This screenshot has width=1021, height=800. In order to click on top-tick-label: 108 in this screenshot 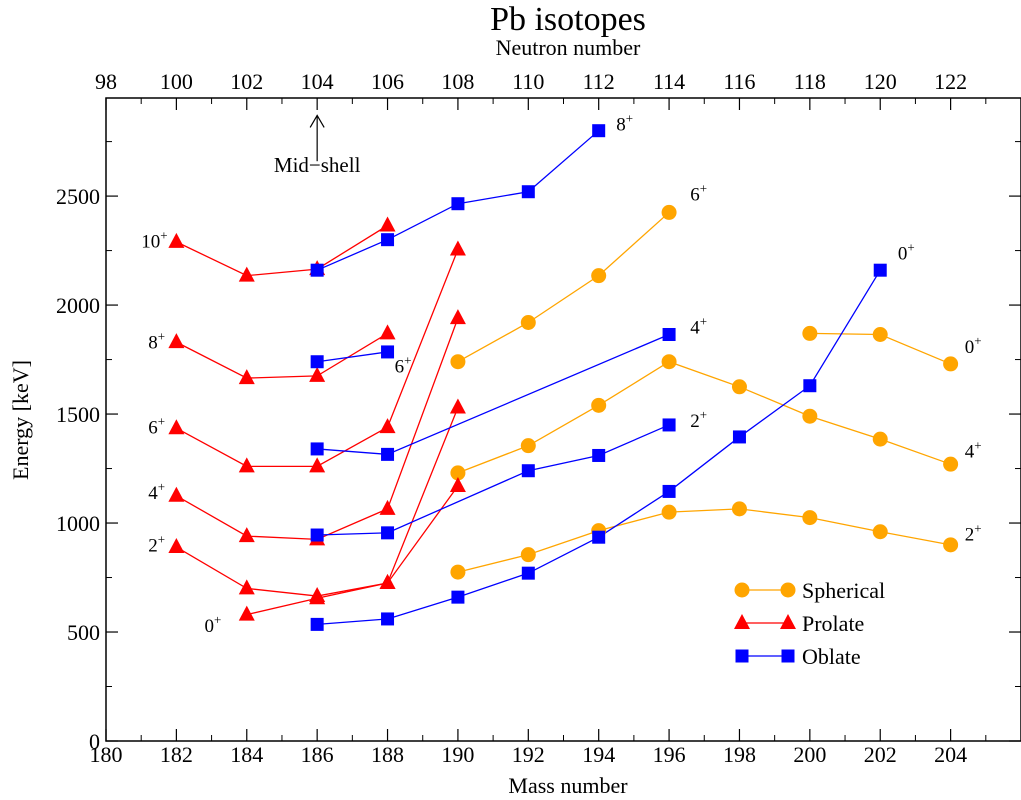, I will do `click(457, 81)`.